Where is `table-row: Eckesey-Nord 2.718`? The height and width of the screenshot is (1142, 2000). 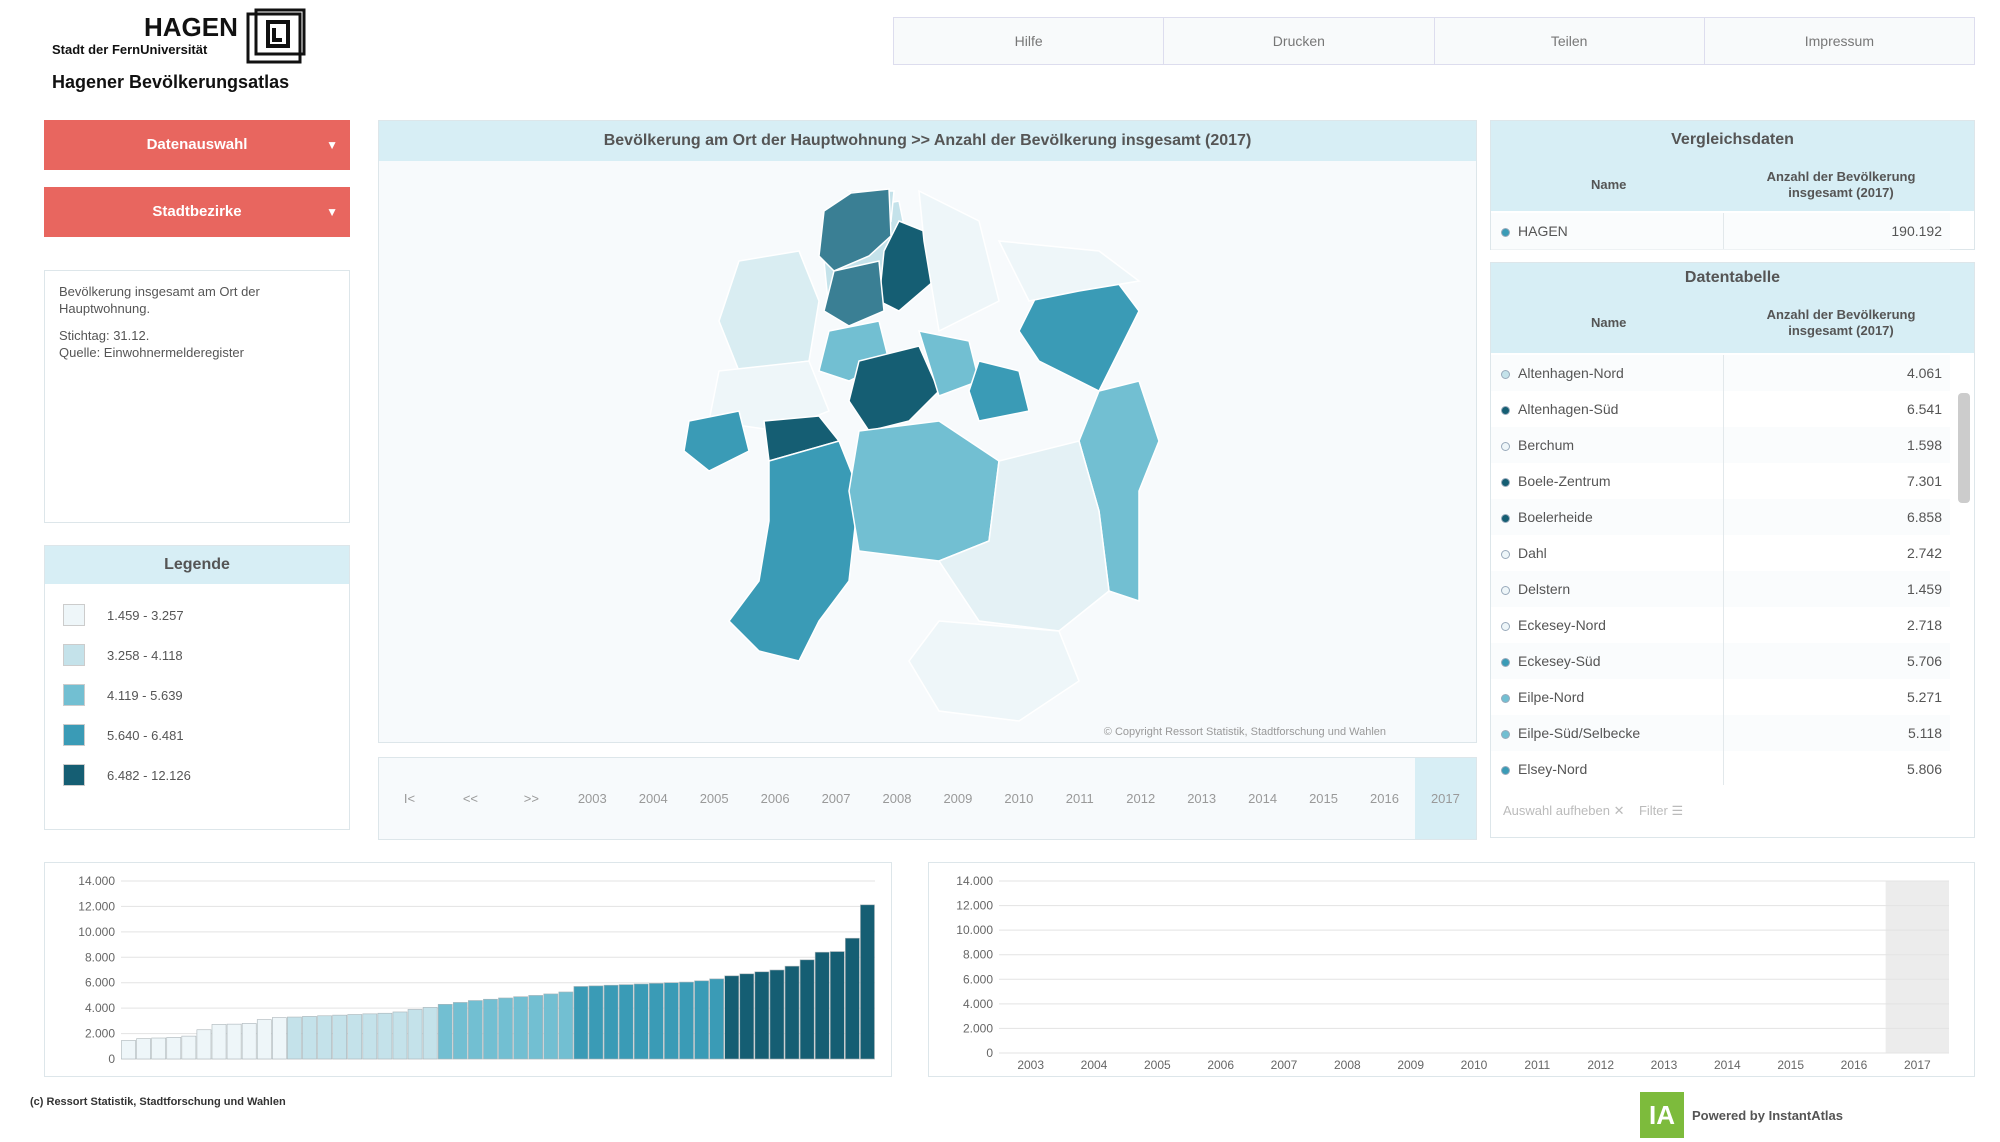
table-row: Eckesey-Nord 2.718 is located at coordinates (1720, 625).